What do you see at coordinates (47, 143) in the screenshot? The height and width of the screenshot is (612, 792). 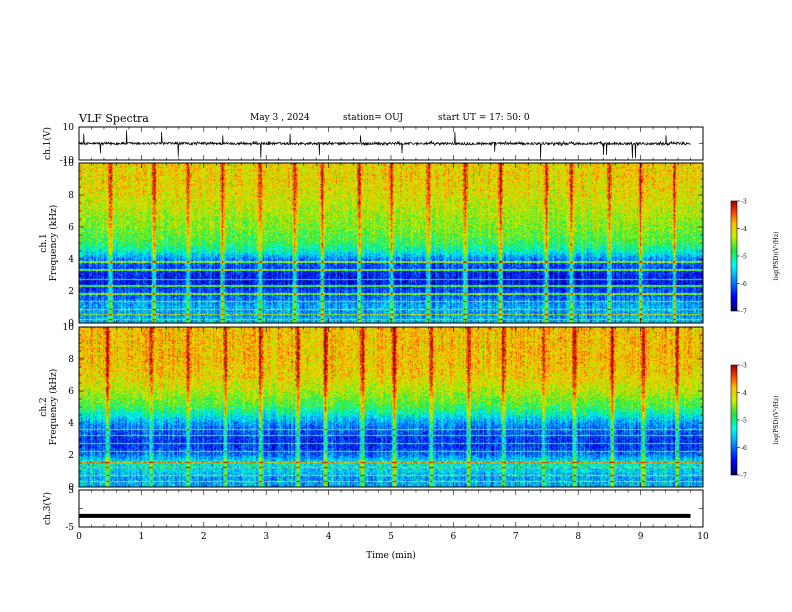 I see `y-axis-label: ch.1(V)` at bounding box center [47, 143].